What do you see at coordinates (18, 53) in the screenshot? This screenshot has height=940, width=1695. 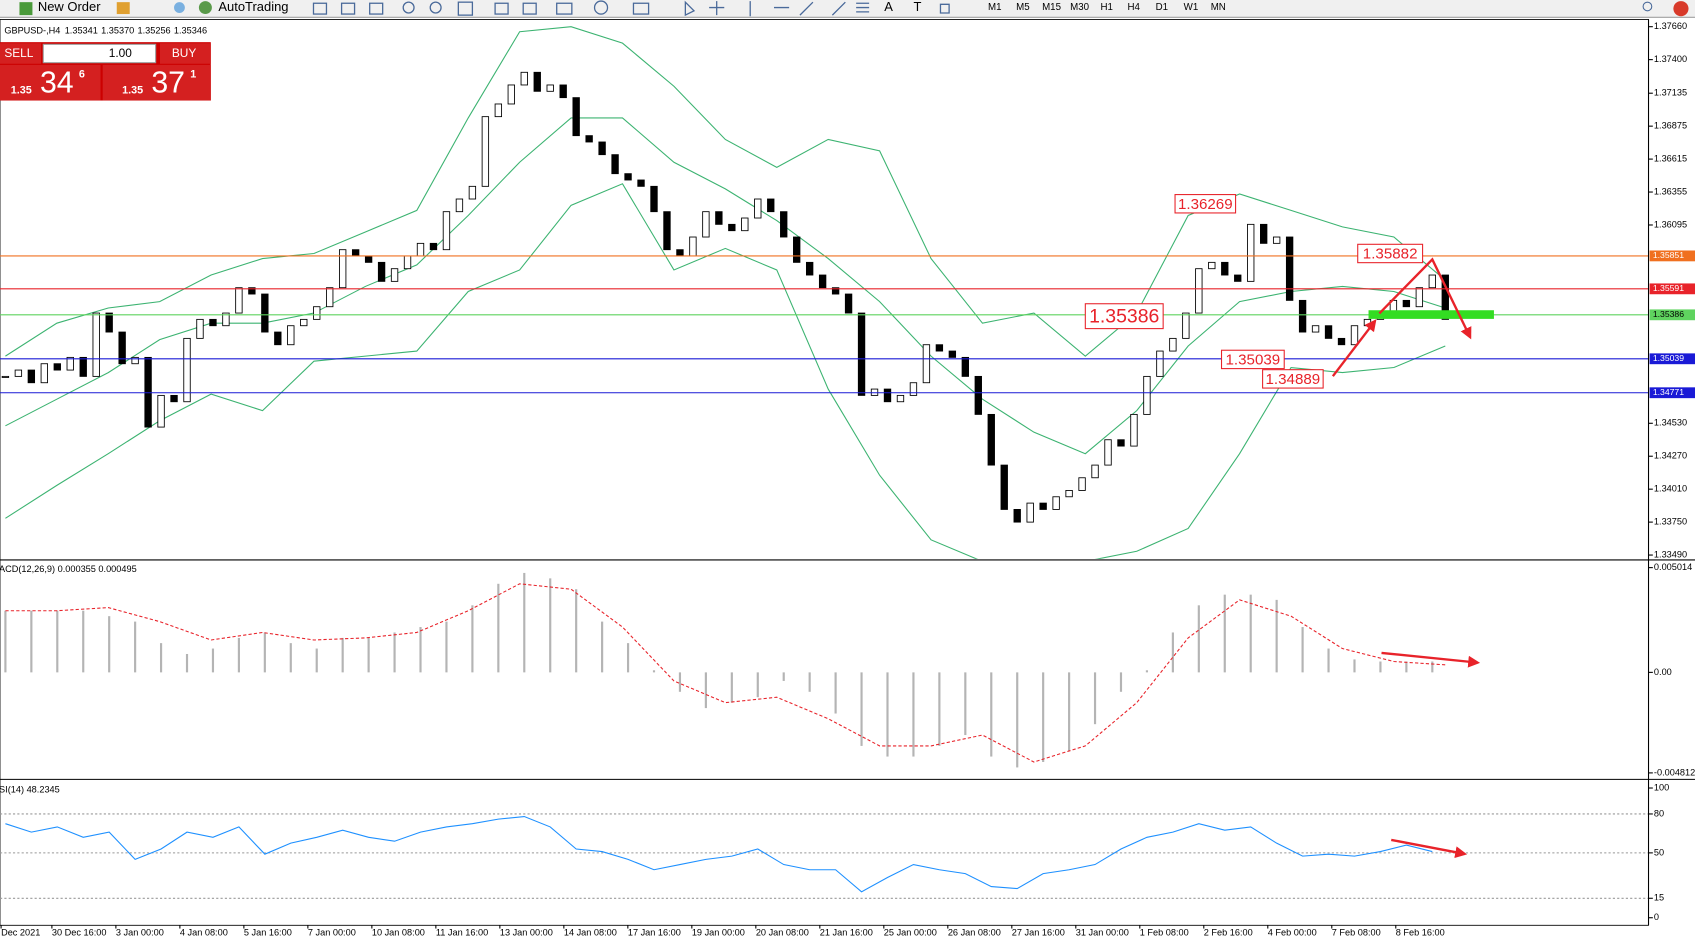 I see `sell-label: SELL` at bounding box center [18, 53].